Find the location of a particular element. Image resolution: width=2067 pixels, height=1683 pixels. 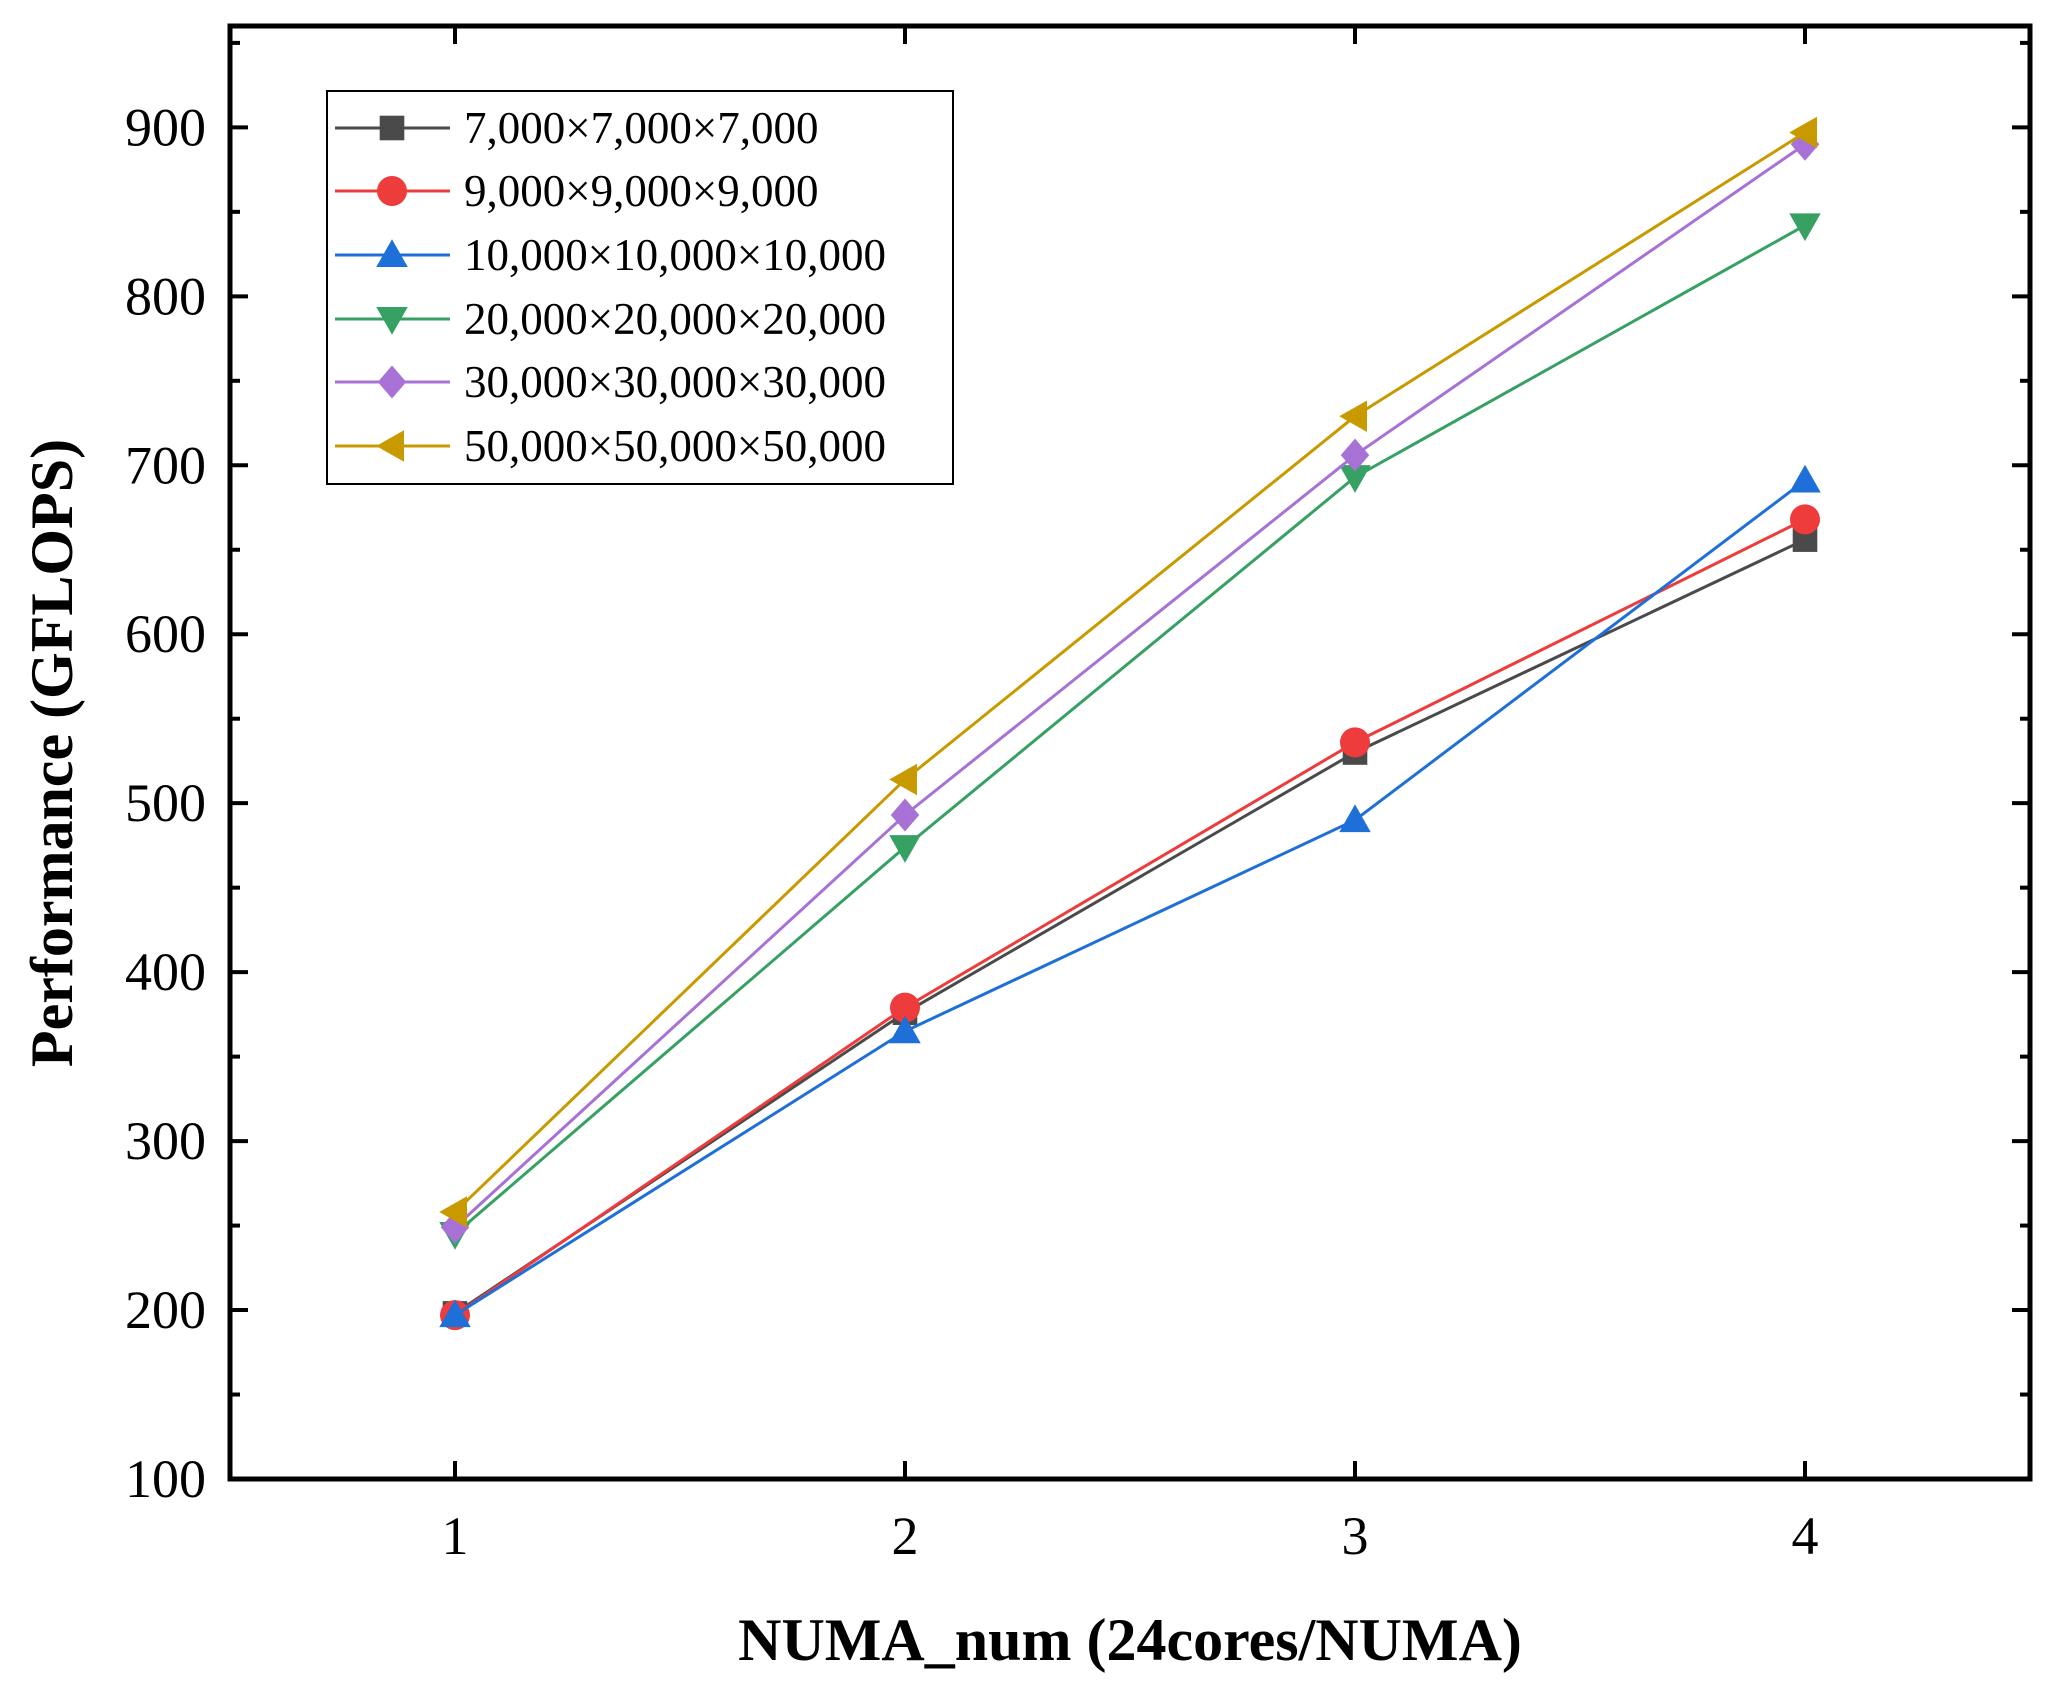

y-tick-labels: 100 200 300 400 500 600 700 800 900 is located at coordinates (165, 803).